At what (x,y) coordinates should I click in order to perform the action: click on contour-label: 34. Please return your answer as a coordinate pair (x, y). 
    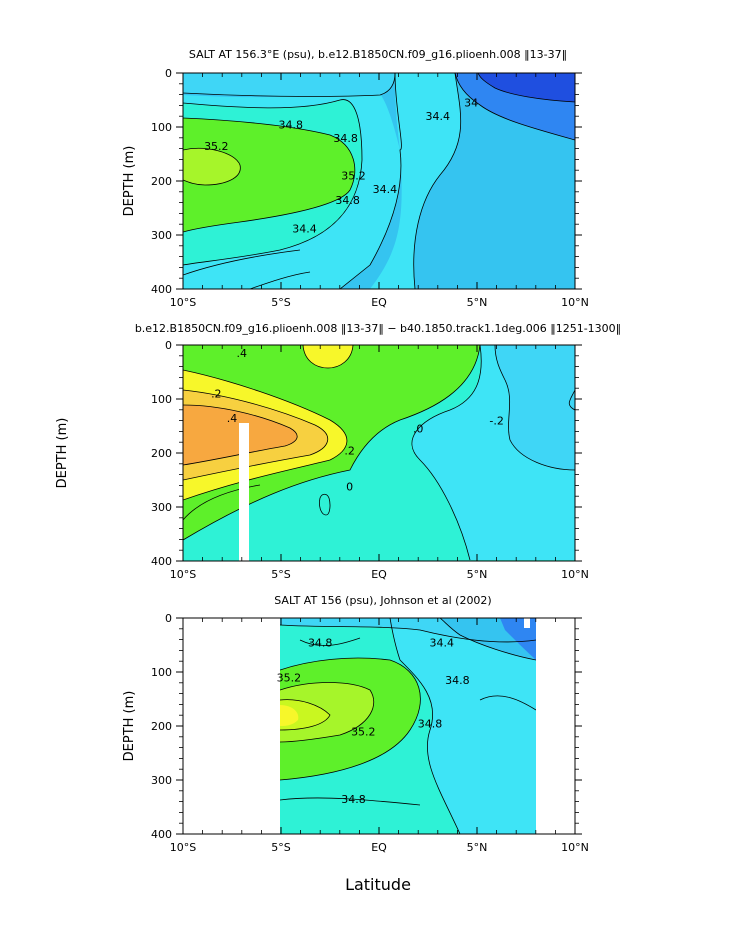
    Looking at the image, I should click on (471, 103).